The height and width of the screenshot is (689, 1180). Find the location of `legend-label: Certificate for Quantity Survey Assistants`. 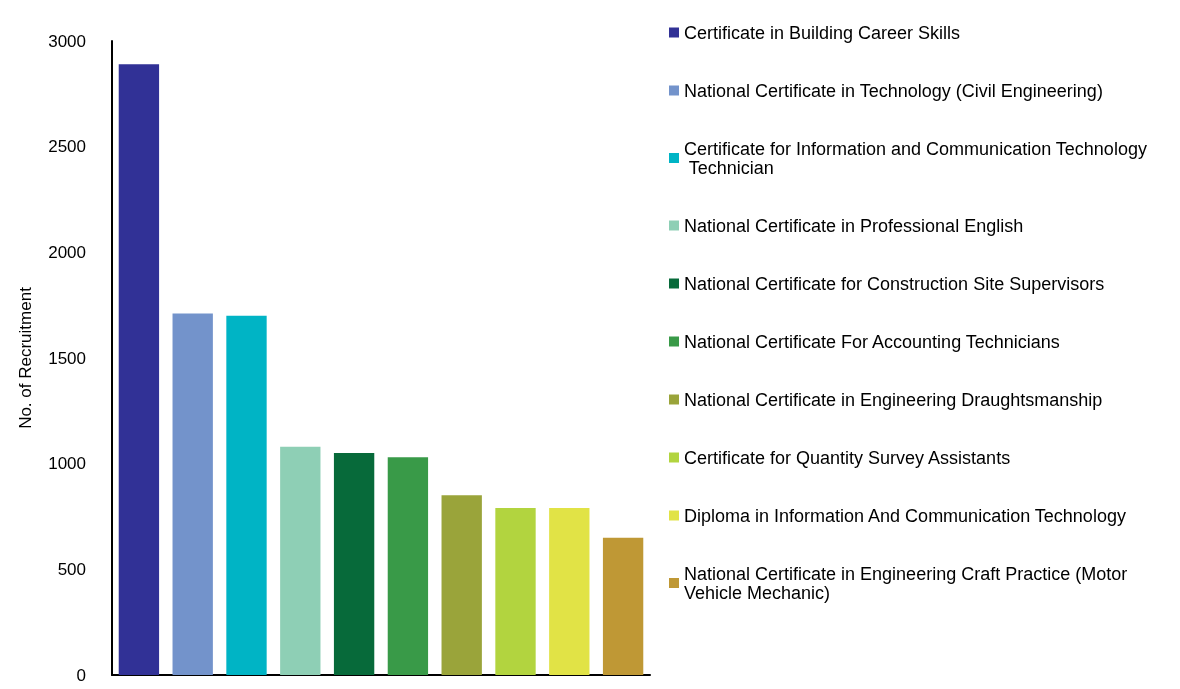

legend-label: Certificate for Quantity Survey Assistants is located at coordinates (847, 457).